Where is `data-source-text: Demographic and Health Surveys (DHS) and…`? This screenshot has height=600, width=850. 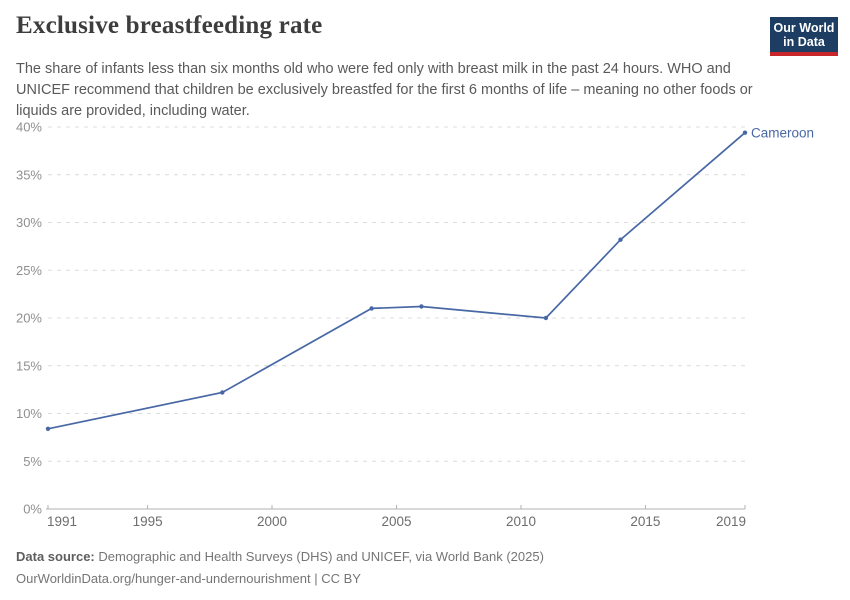
data-source-text: Demographic and Health Surveys (DHS) and… is located at coordinates (321, 556).